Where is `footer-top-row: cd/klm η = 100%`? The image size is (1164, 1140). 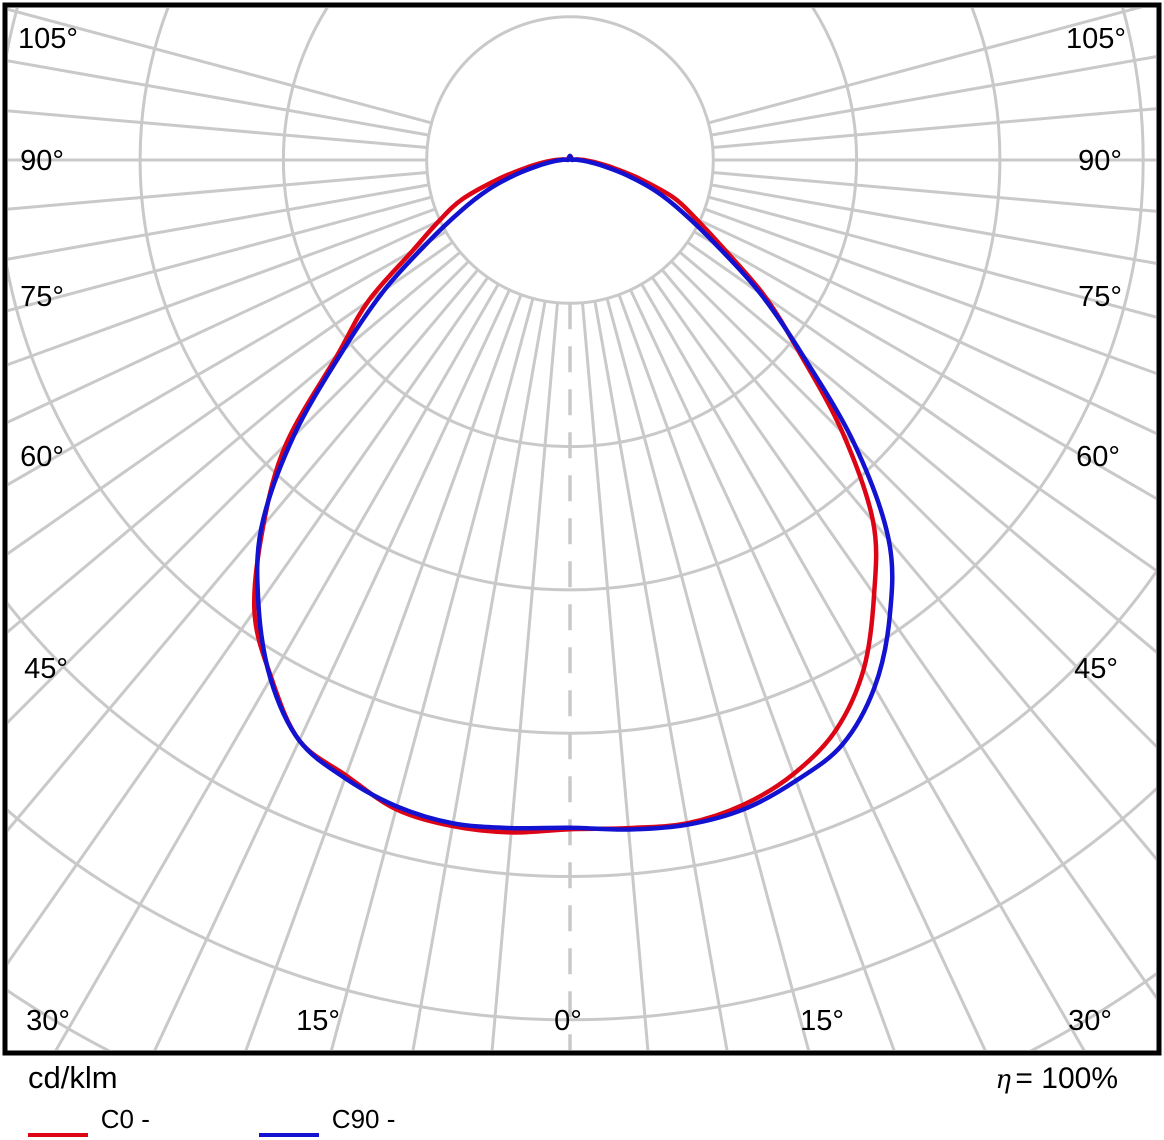
footer-top-row: cd/klm η = 100% is located at coordinates (582, 1076).